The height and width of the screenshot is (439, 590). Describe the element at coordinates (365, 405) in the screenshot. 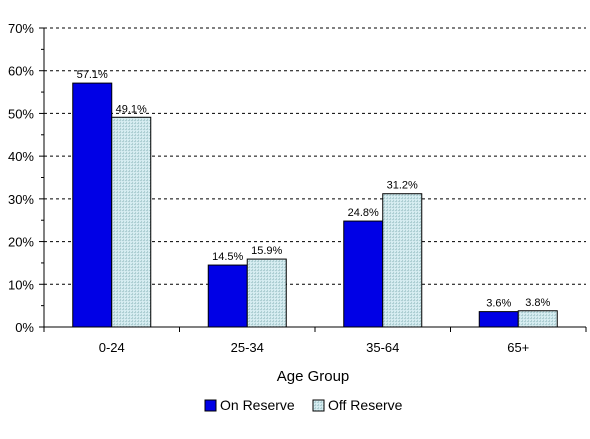

I see `legend-label: Off Reserve` at that location.